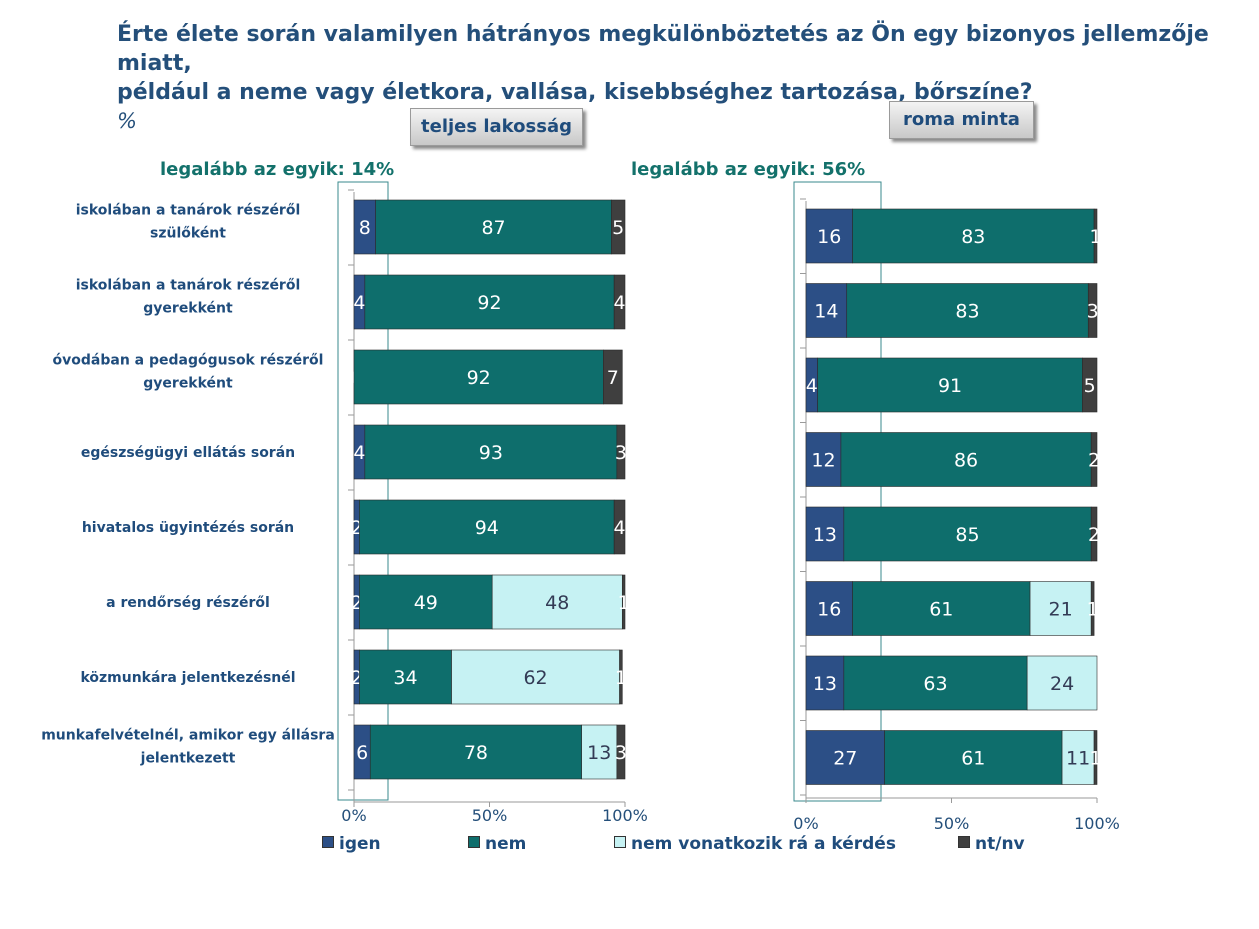 This screenshot has width=1259, height=929. I want to click on data-label-igen: 12, so click(823, 461).